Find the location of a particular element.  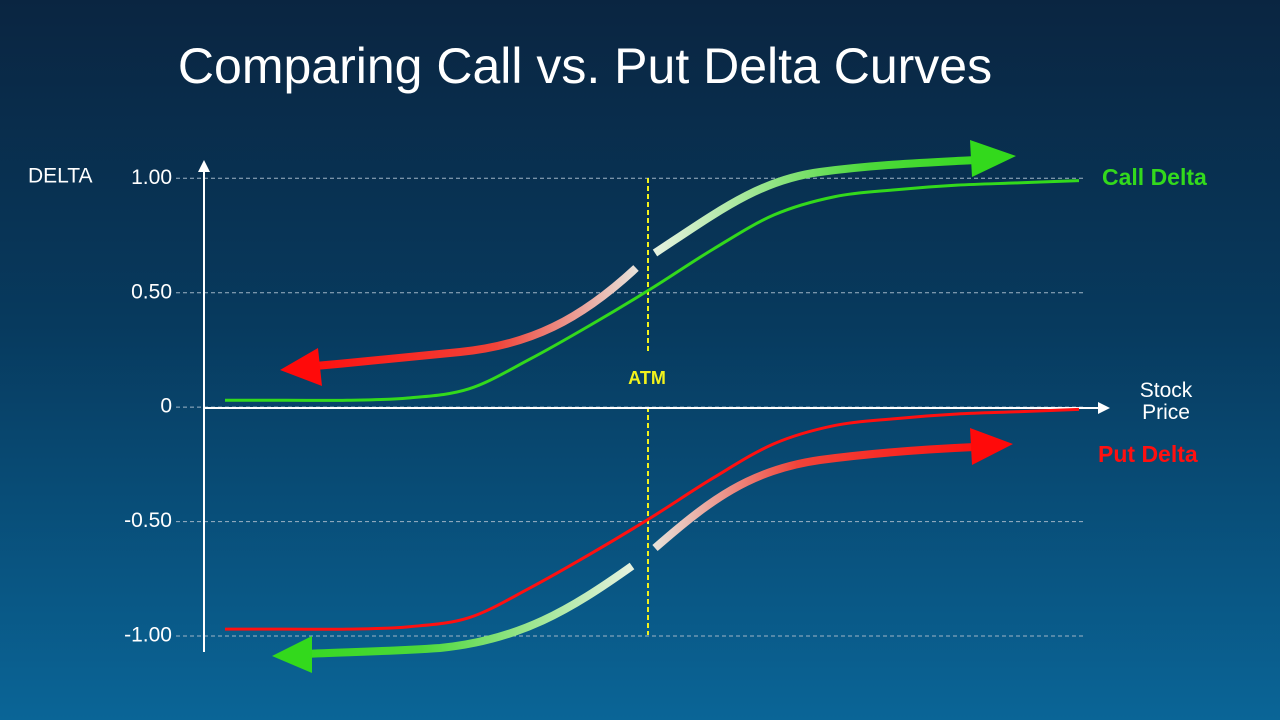

y-axis-label: DELTA is located at coordinates (60, 176).